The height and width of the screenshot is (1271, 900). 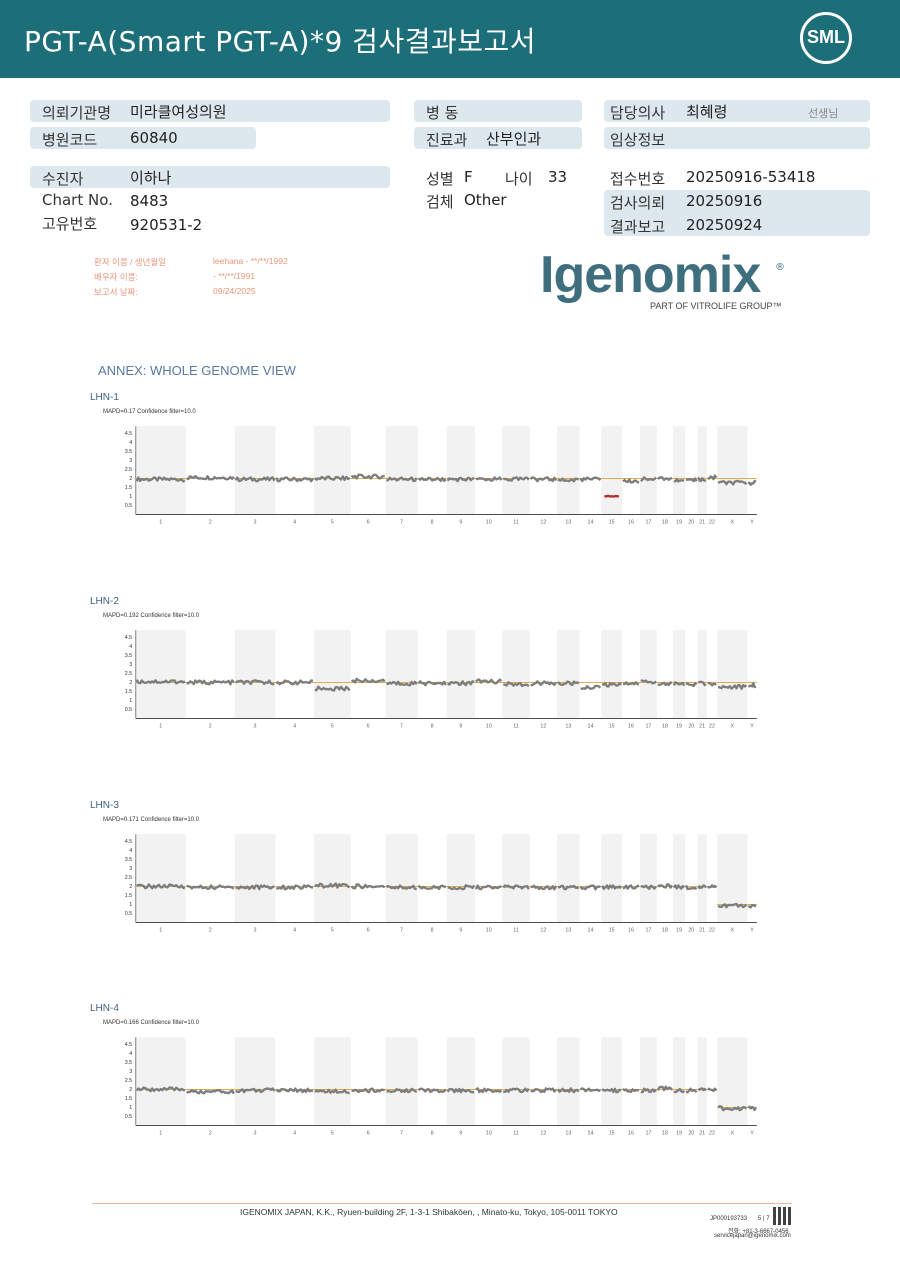 What do you see at coordinates (130, 1090) in the screenshot?
I see `y-tick-label: 2` at bounding box center [130, 1090].